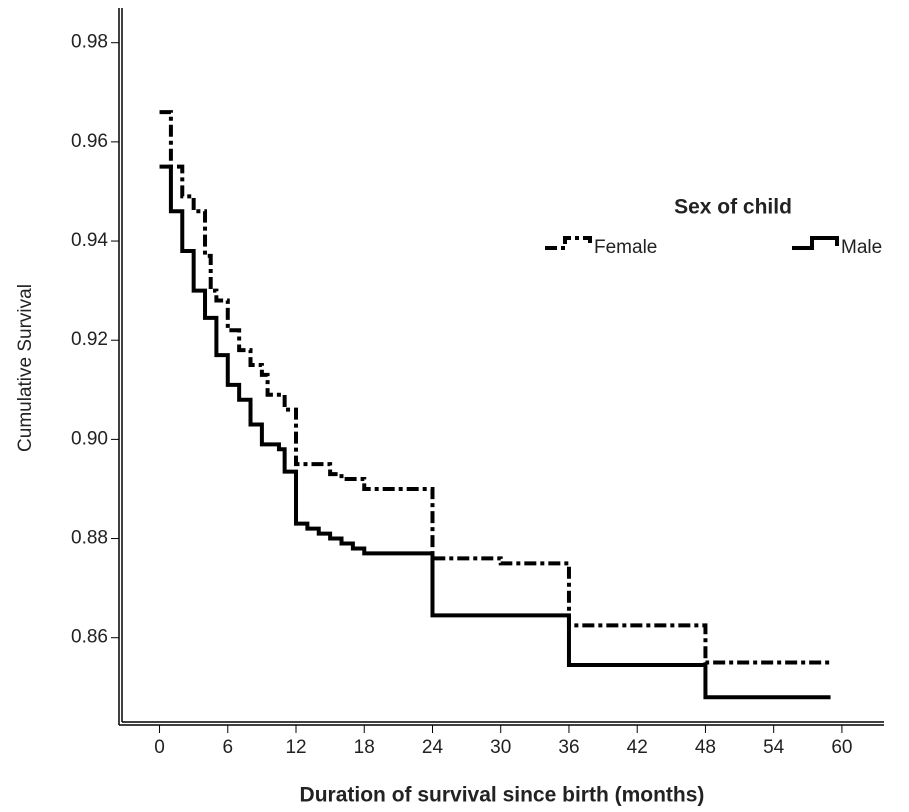 This screenshot has width=909, height=812. I want to click on x-tick-label: 12, so click(295, 747).